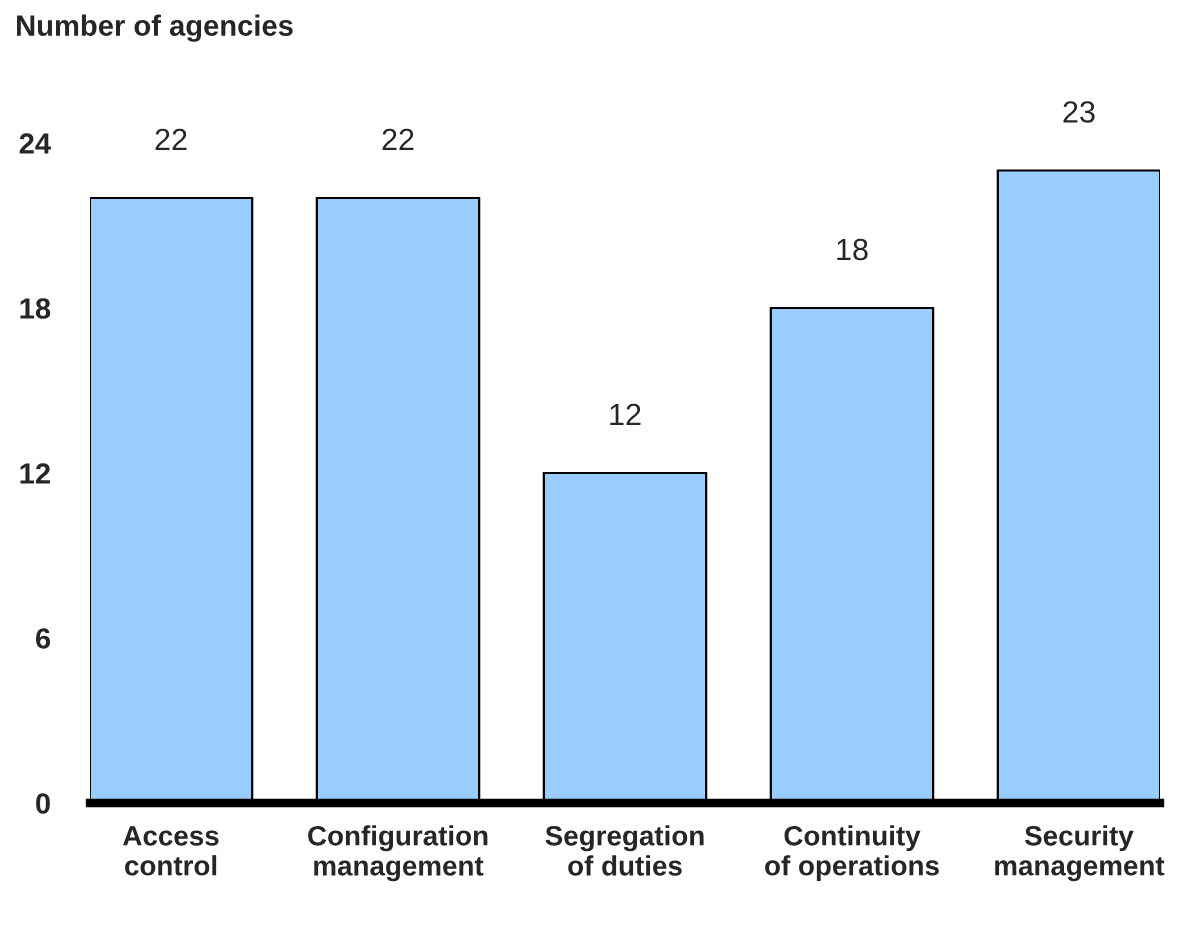  What do you see at coordinates (155, 28) in the screenshot?
I see `y-axis-title: Number of agencies` at bounding box center [155, 28].